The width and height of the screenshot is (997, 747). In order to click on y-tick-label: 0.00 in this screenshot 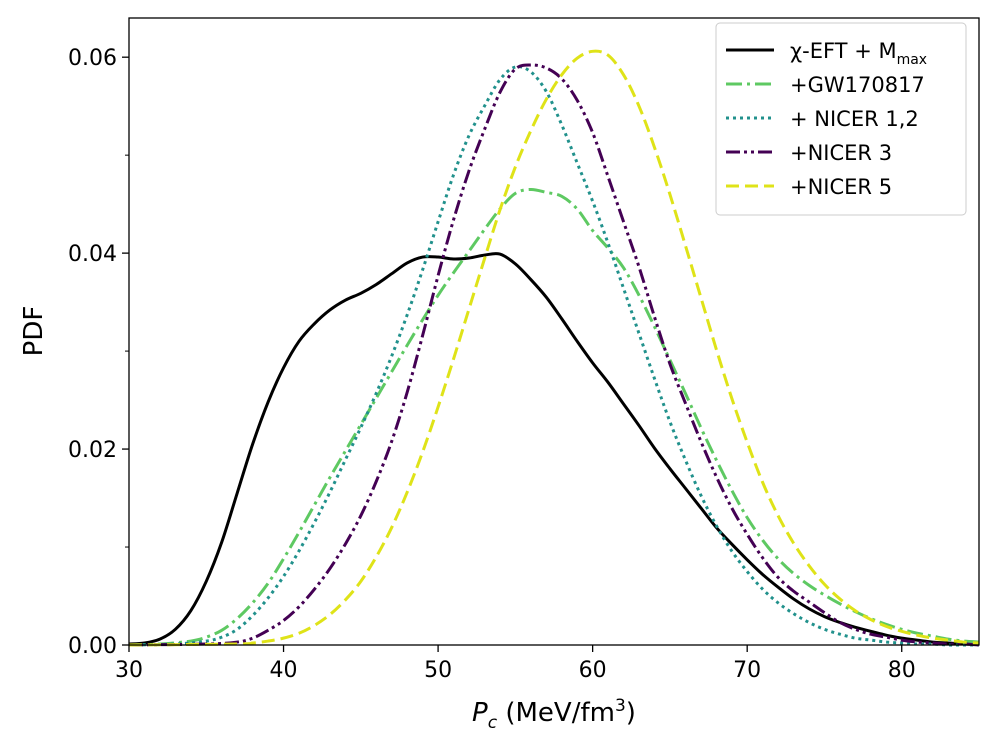, I will do `click(92, 646)`.